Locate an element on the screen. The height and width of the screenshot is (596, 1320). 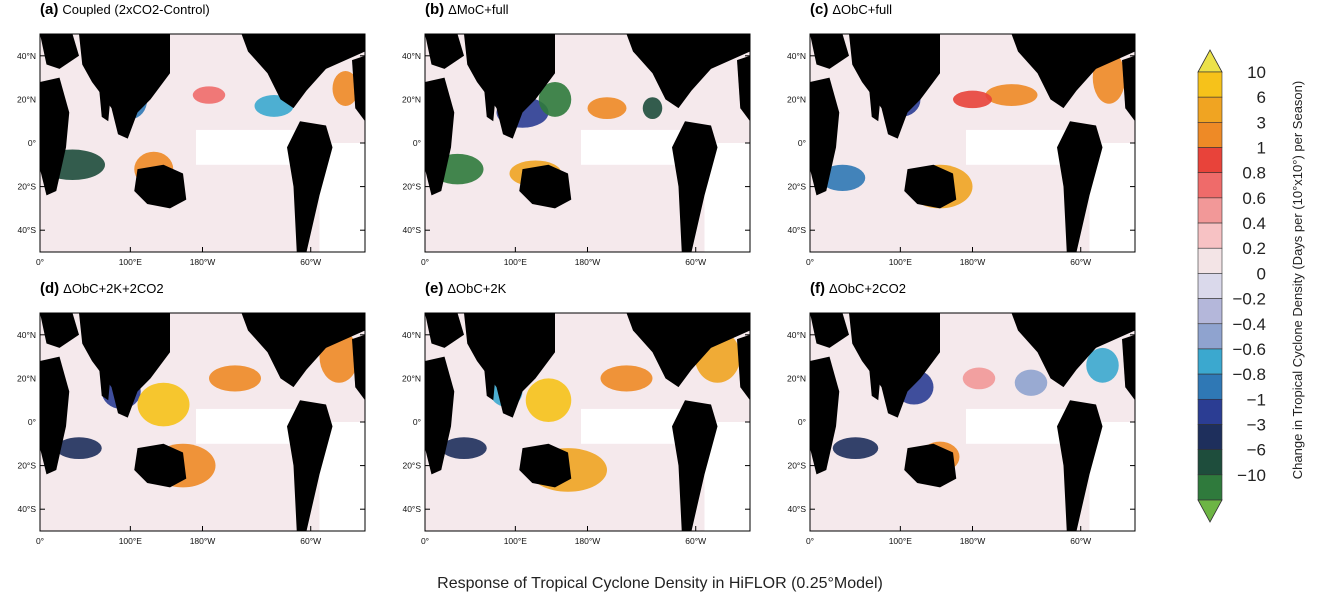
panel-title: (f) ΔObC+2CO2 is located at coordinates (858, 288).